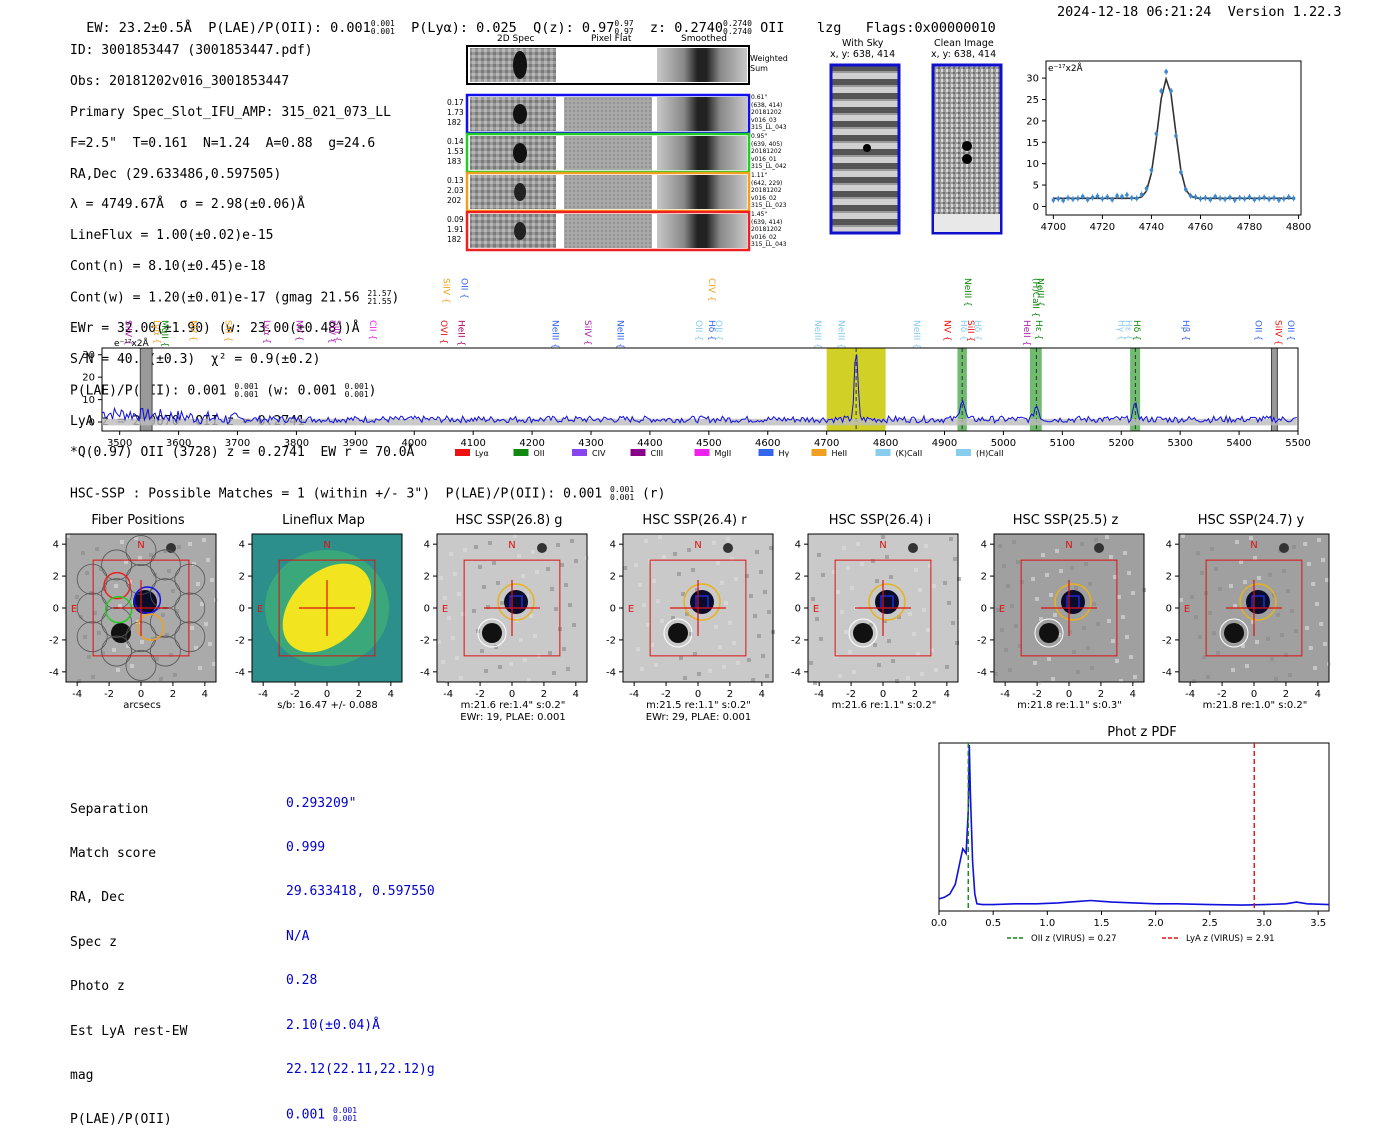  What do you see at coordinates (513, 717) in the screenshot?
I see `cutout-caption-2-1: EWr: 19, PLAE: 0.001` at bounding box center [513, 717].